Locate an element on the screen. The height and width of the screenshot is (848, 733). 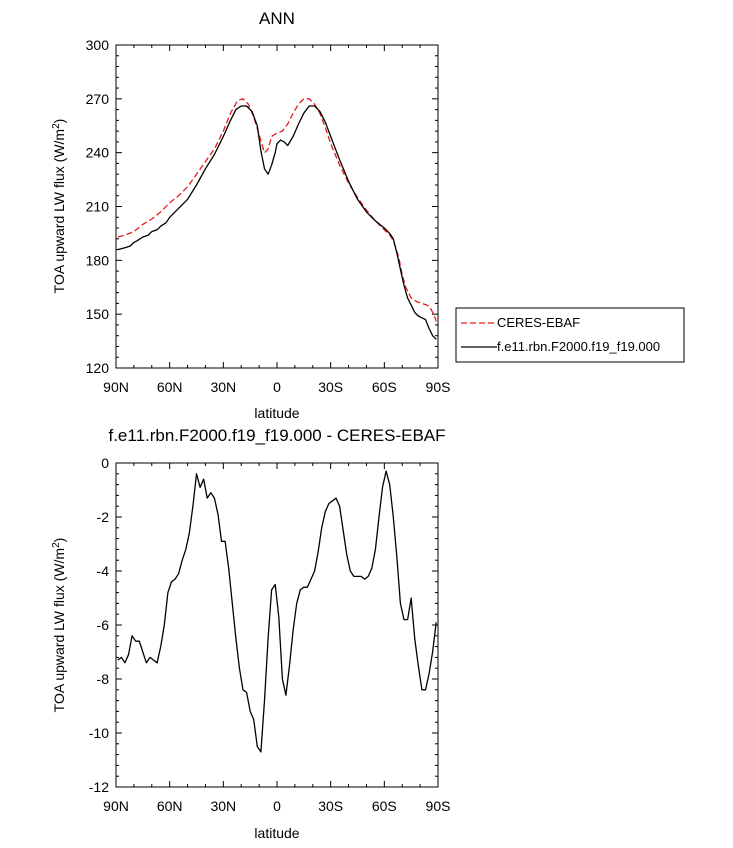
legend-box is located at coordinates (570, 335).